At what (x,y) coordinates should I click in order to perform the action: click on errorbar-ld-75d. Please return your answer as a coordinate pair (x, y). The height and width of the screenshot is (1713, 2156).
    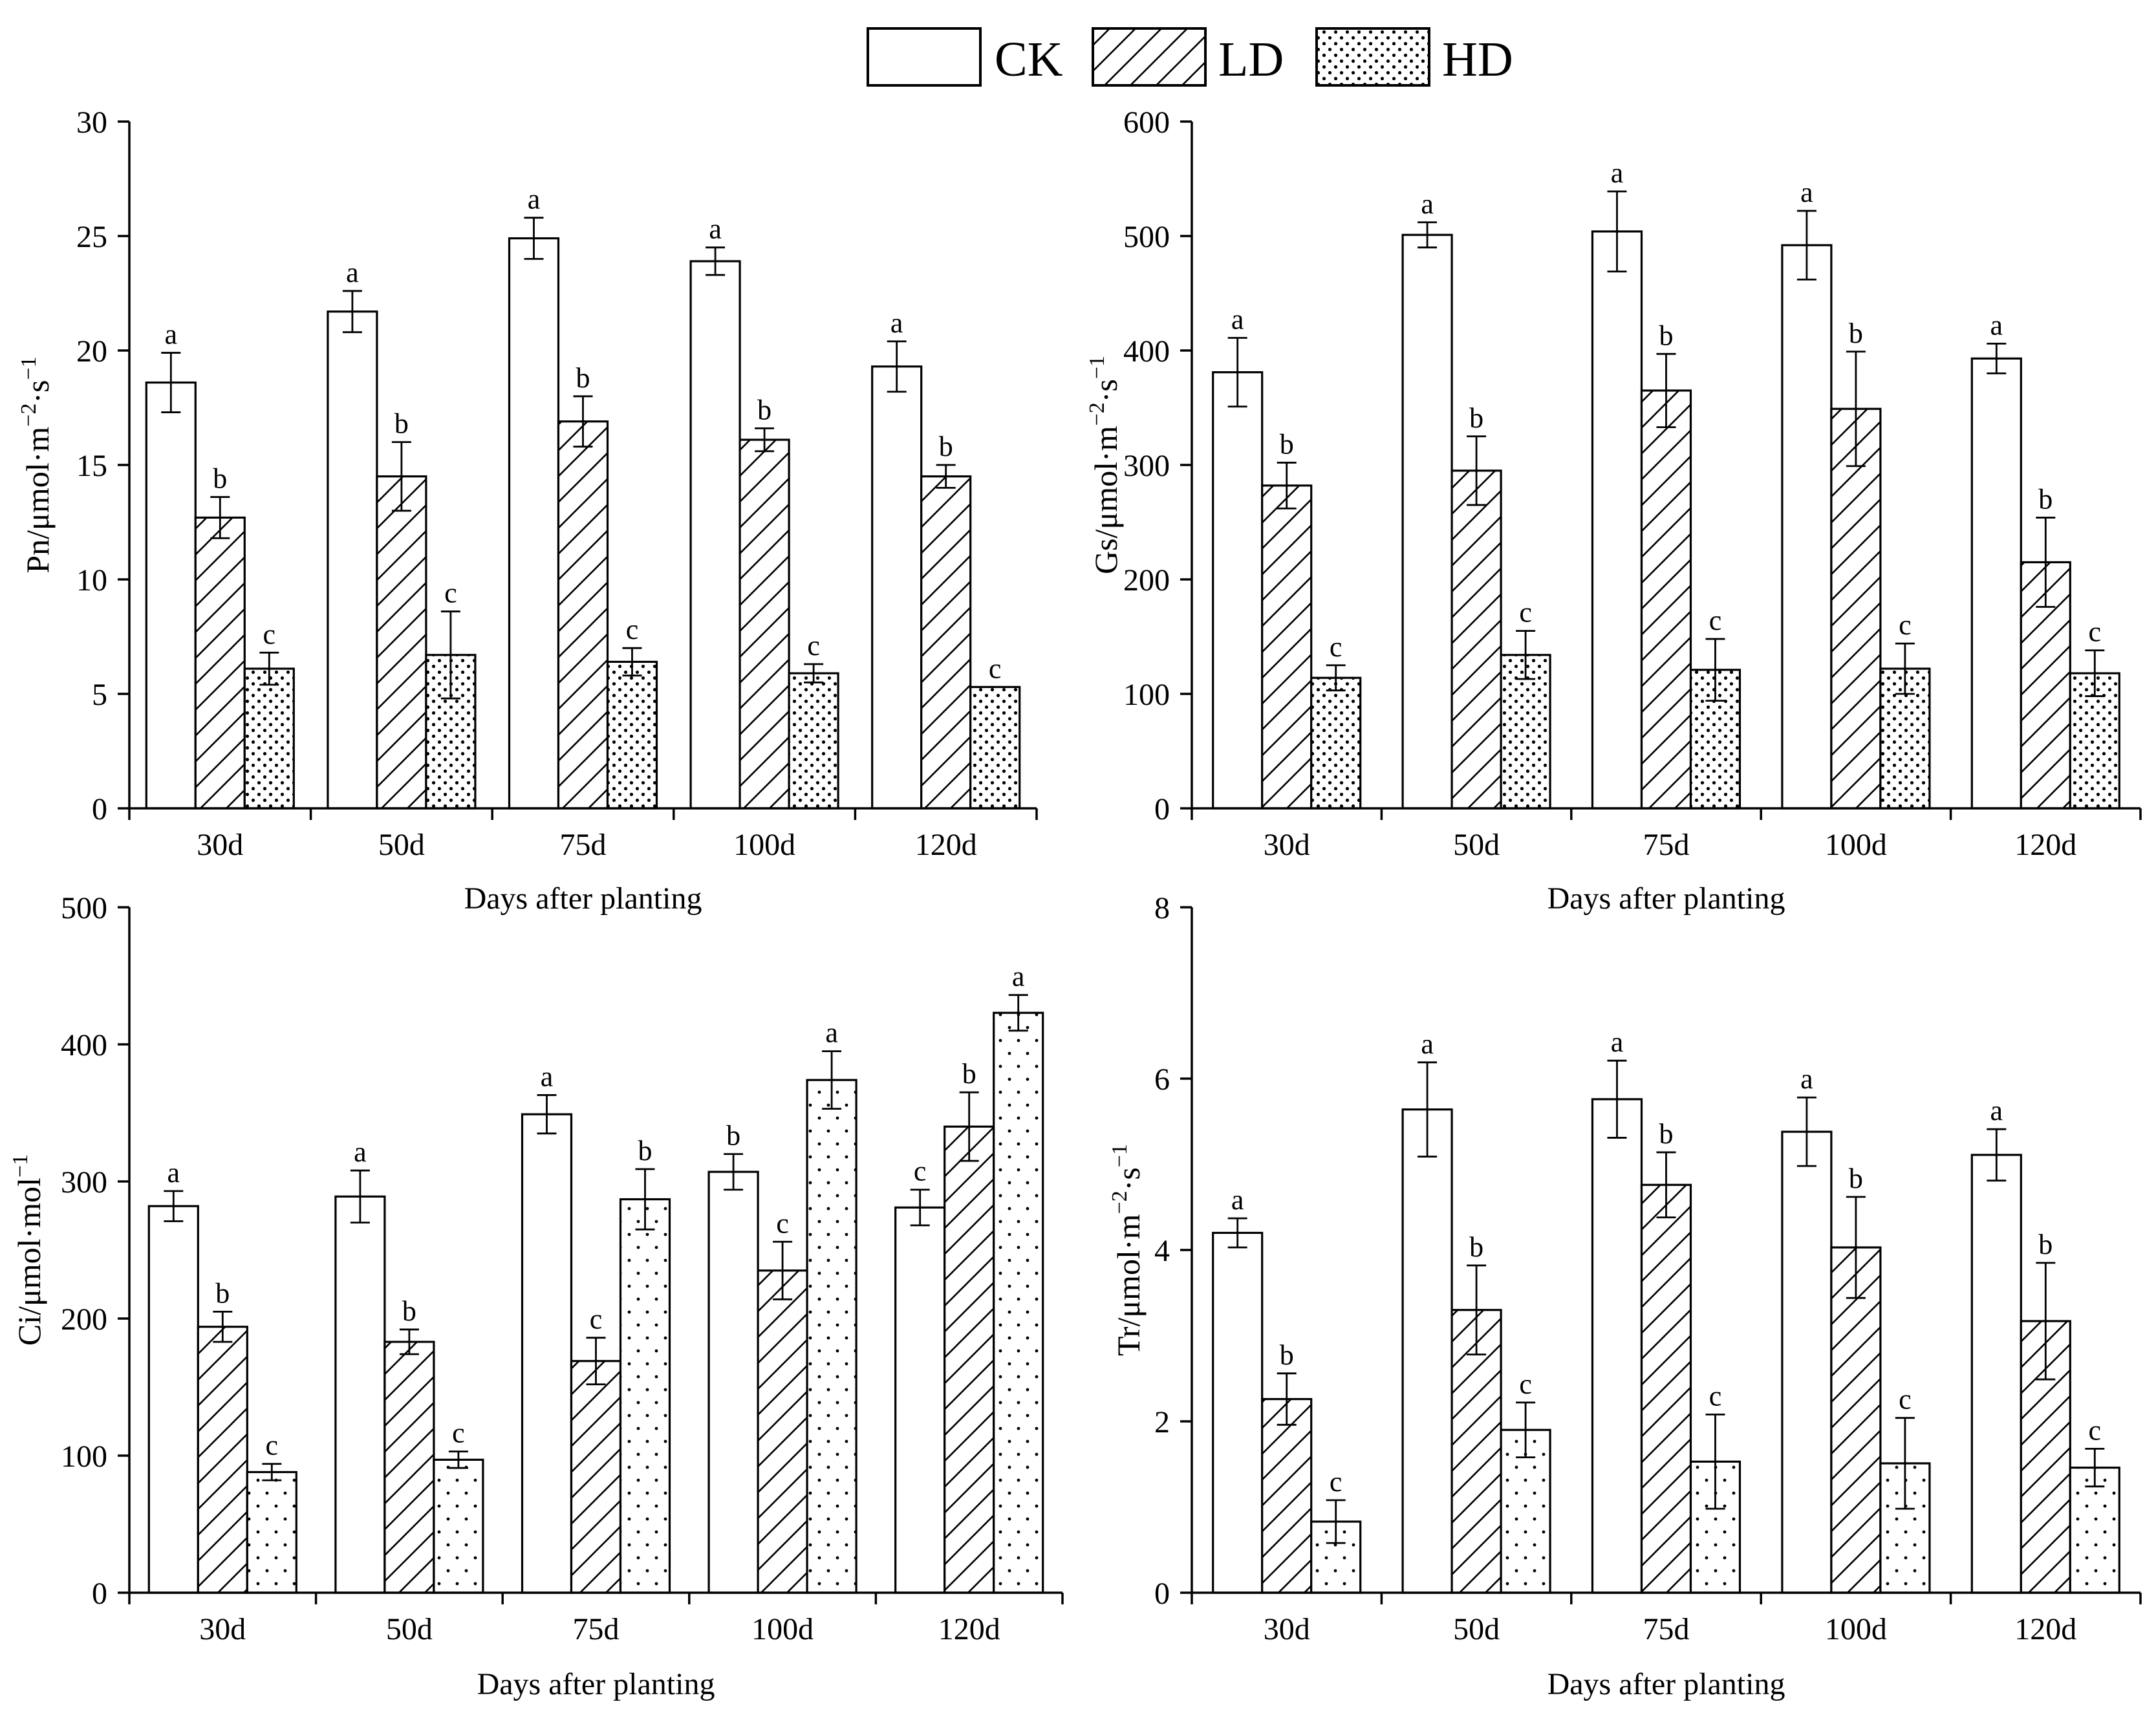
    Looking at the image, I should click on (1666, 1185).